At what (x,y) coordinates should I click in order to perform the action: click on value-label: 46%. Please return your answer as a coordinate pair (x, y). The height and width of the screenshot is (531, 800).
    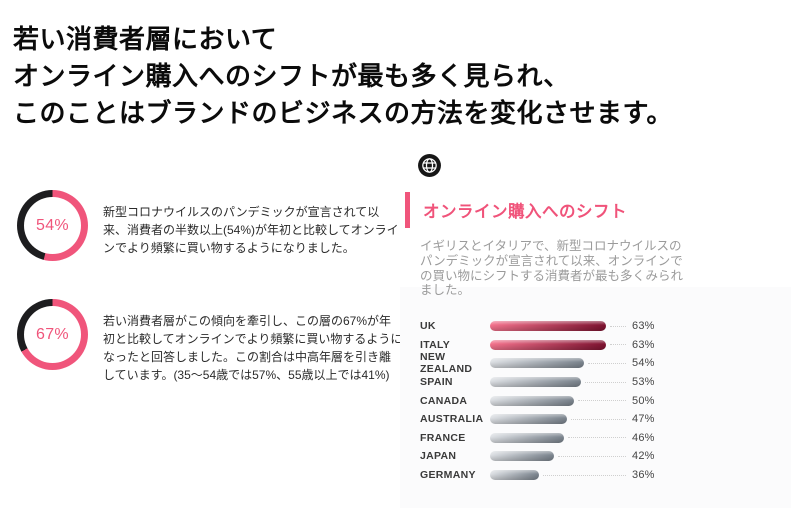
    Looking at the image, I should click on (643, 437).